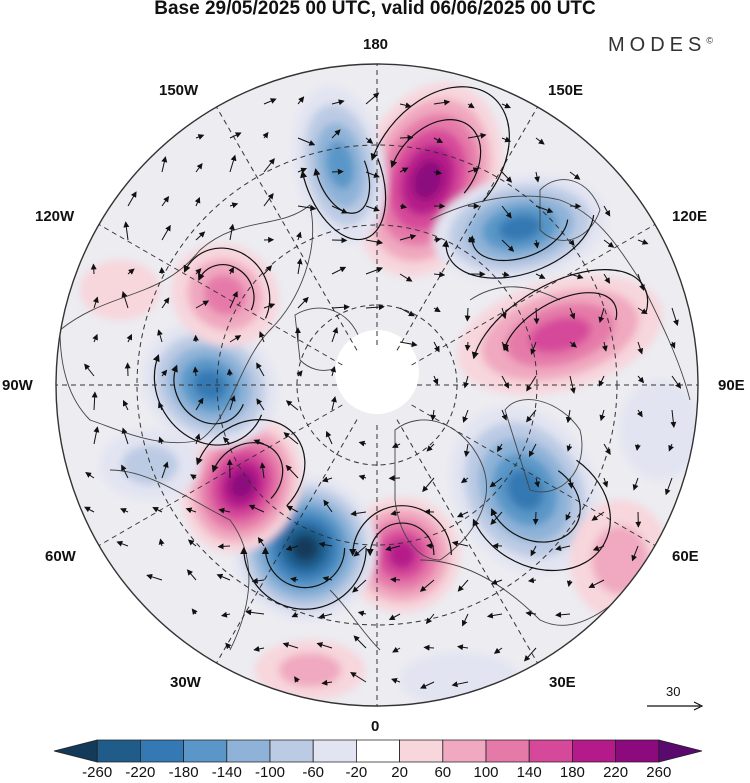 This screenshot has height=783, width=750. Describe the element at coordinates (97, 772) in the screenshot. I see `colorbar-tick-label: -260` at that location.